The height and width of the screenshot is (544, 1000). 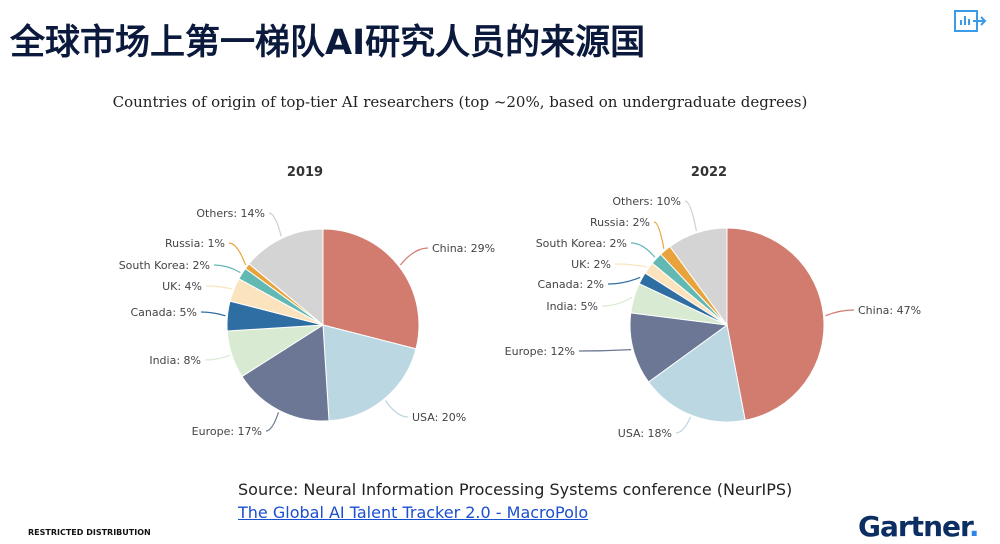 I want to click on slice-label: Canada: 5%, so click(x=163, y=312).